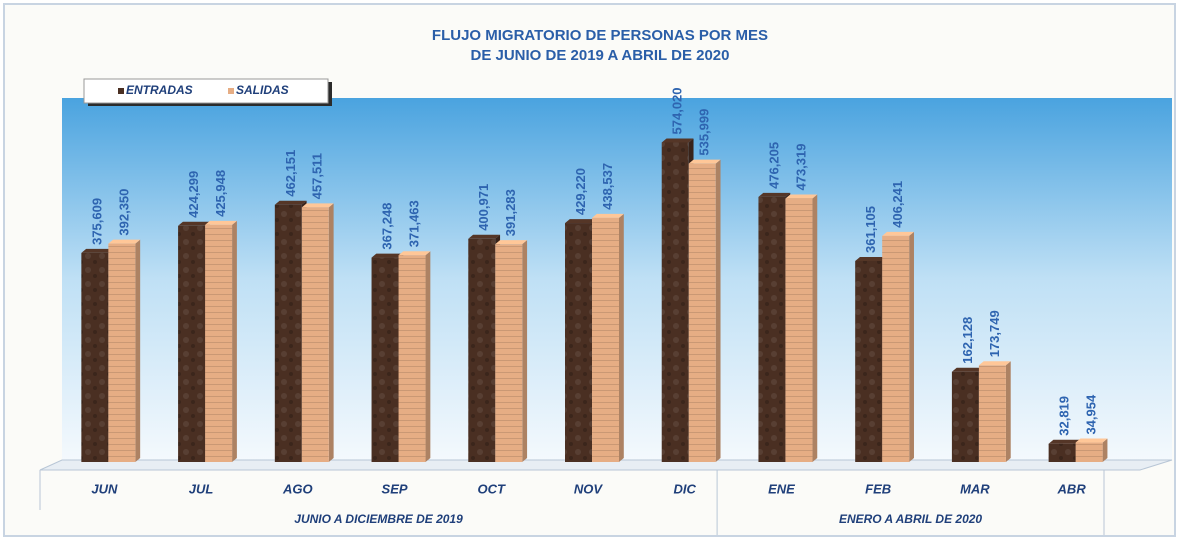 The image size is (1179, 540). What do you see at coordinates (1064, 416) in the screenshot?
I see `data-label: 32,819` at bounding box center [1064, 416].